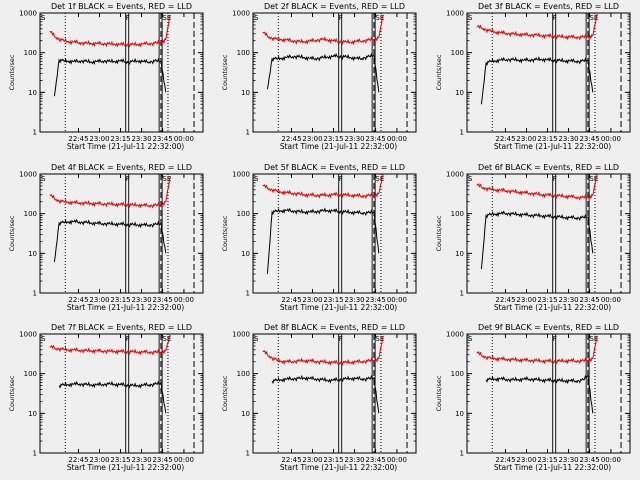 This screenshot has height=480, width=640. What do you see at coordinates (548, 6) in the screenshot?
I see `panel-title: Det 3f BLACK = Events, RED = LLD` at bounding box center [548, 6].